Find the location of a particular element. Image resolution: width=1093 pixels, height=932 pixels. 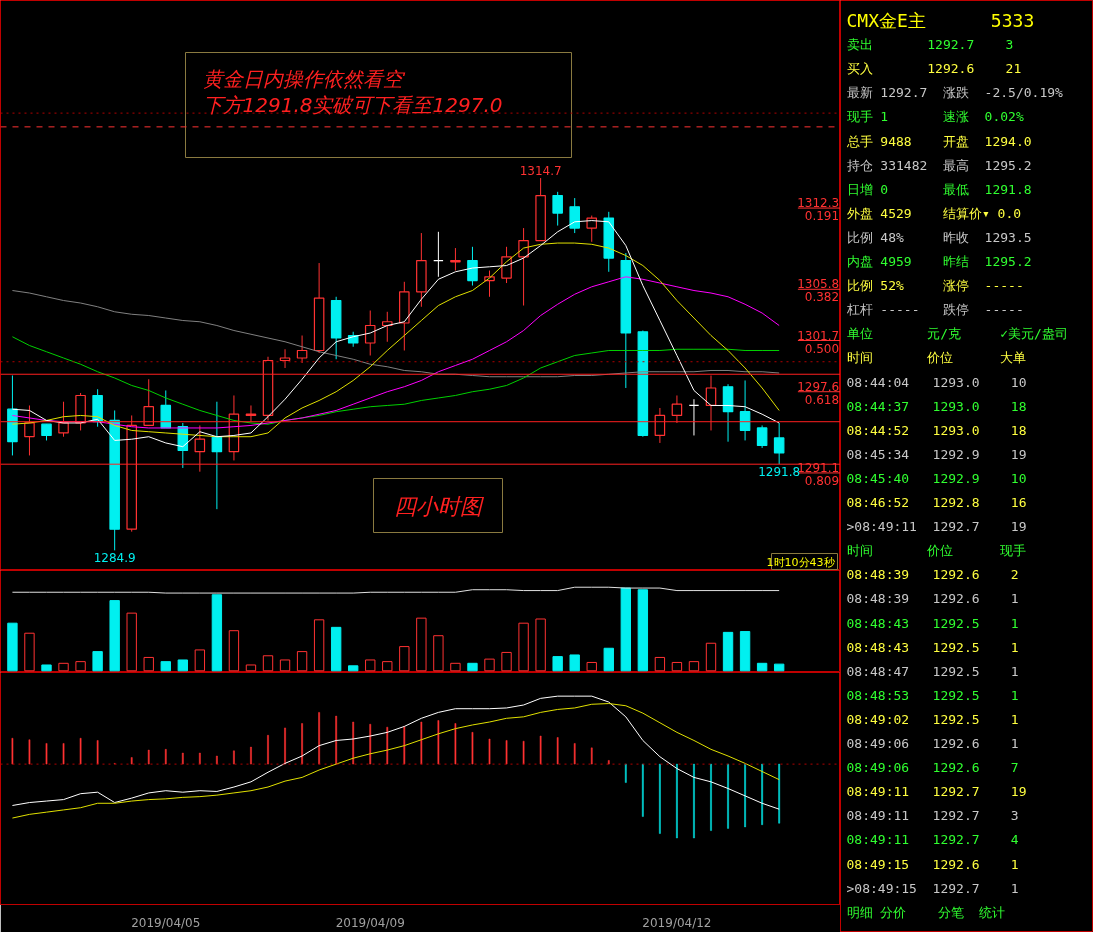

text: >08:49:15 1292.7 1 is located at coordinates (932, 888).